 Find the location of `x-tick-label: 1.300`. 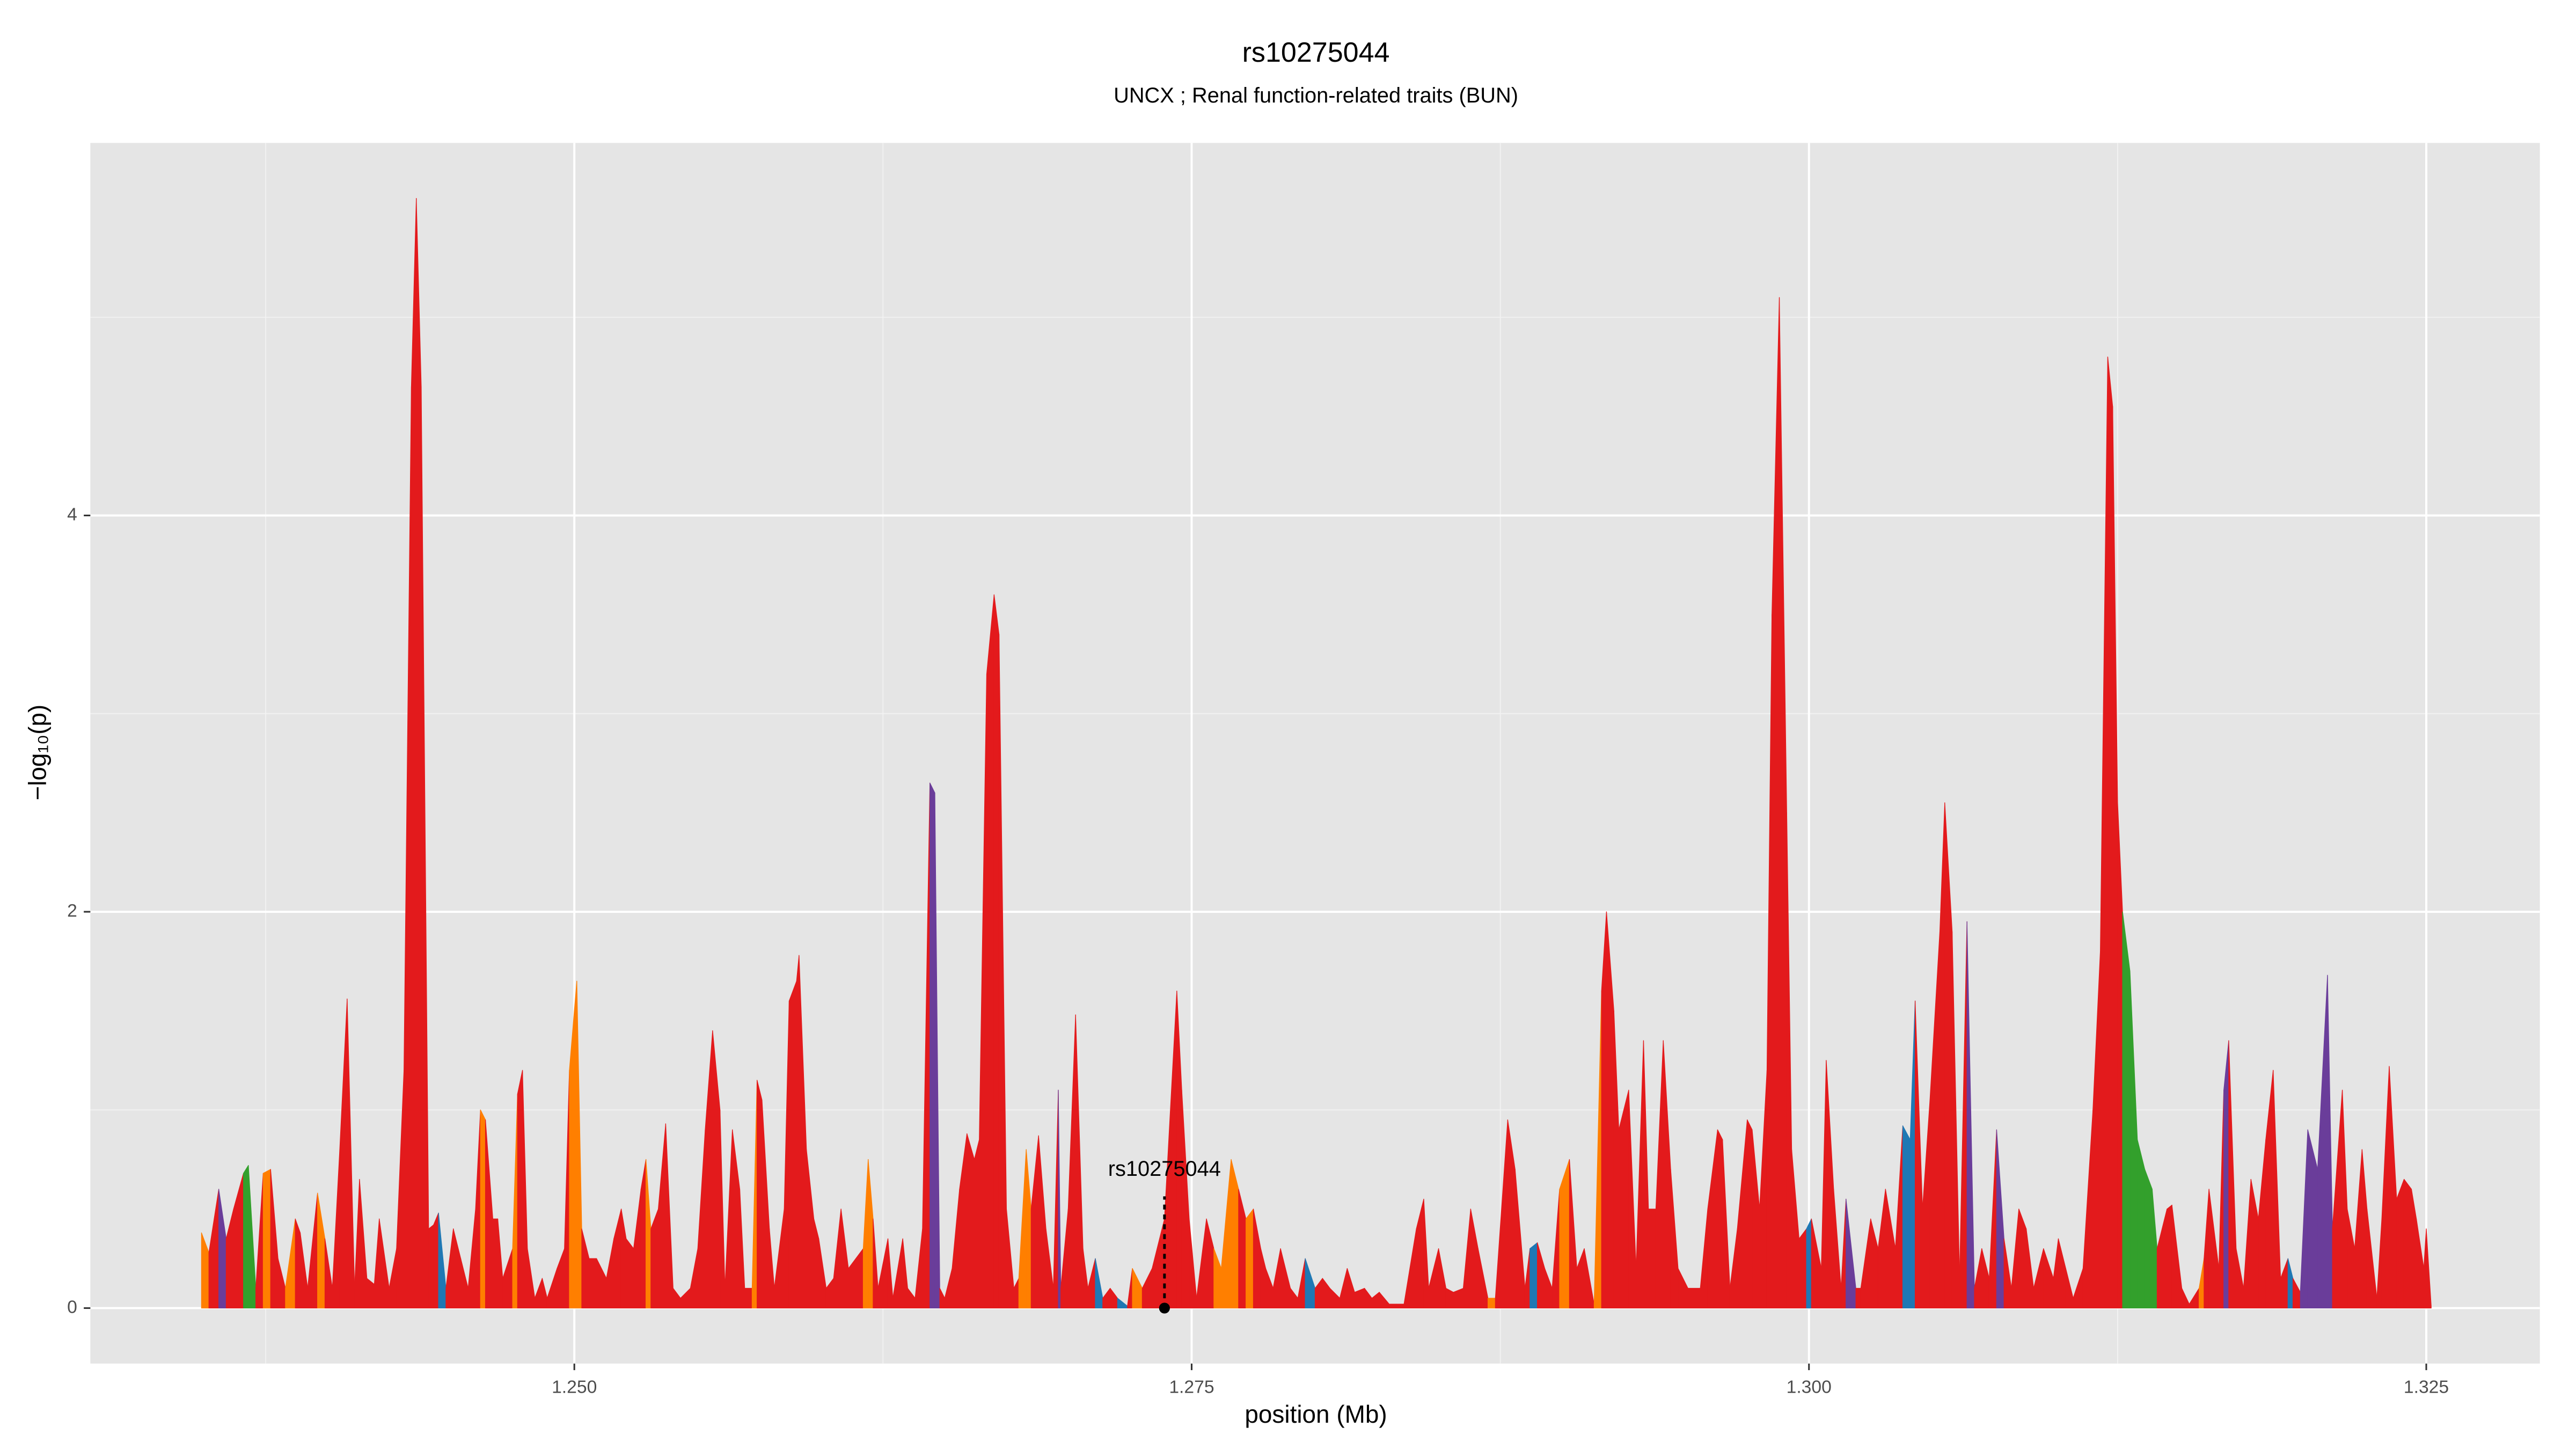

x-tick-label: 1.300 is located at coordinates (1809, 1387).